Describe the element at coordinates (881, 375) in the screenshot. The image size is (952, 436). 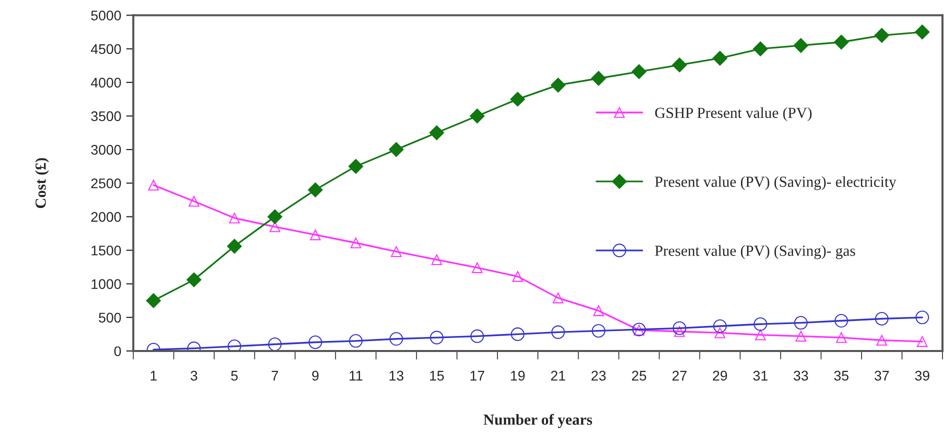
I see `x-tick-label: 37` at that location.